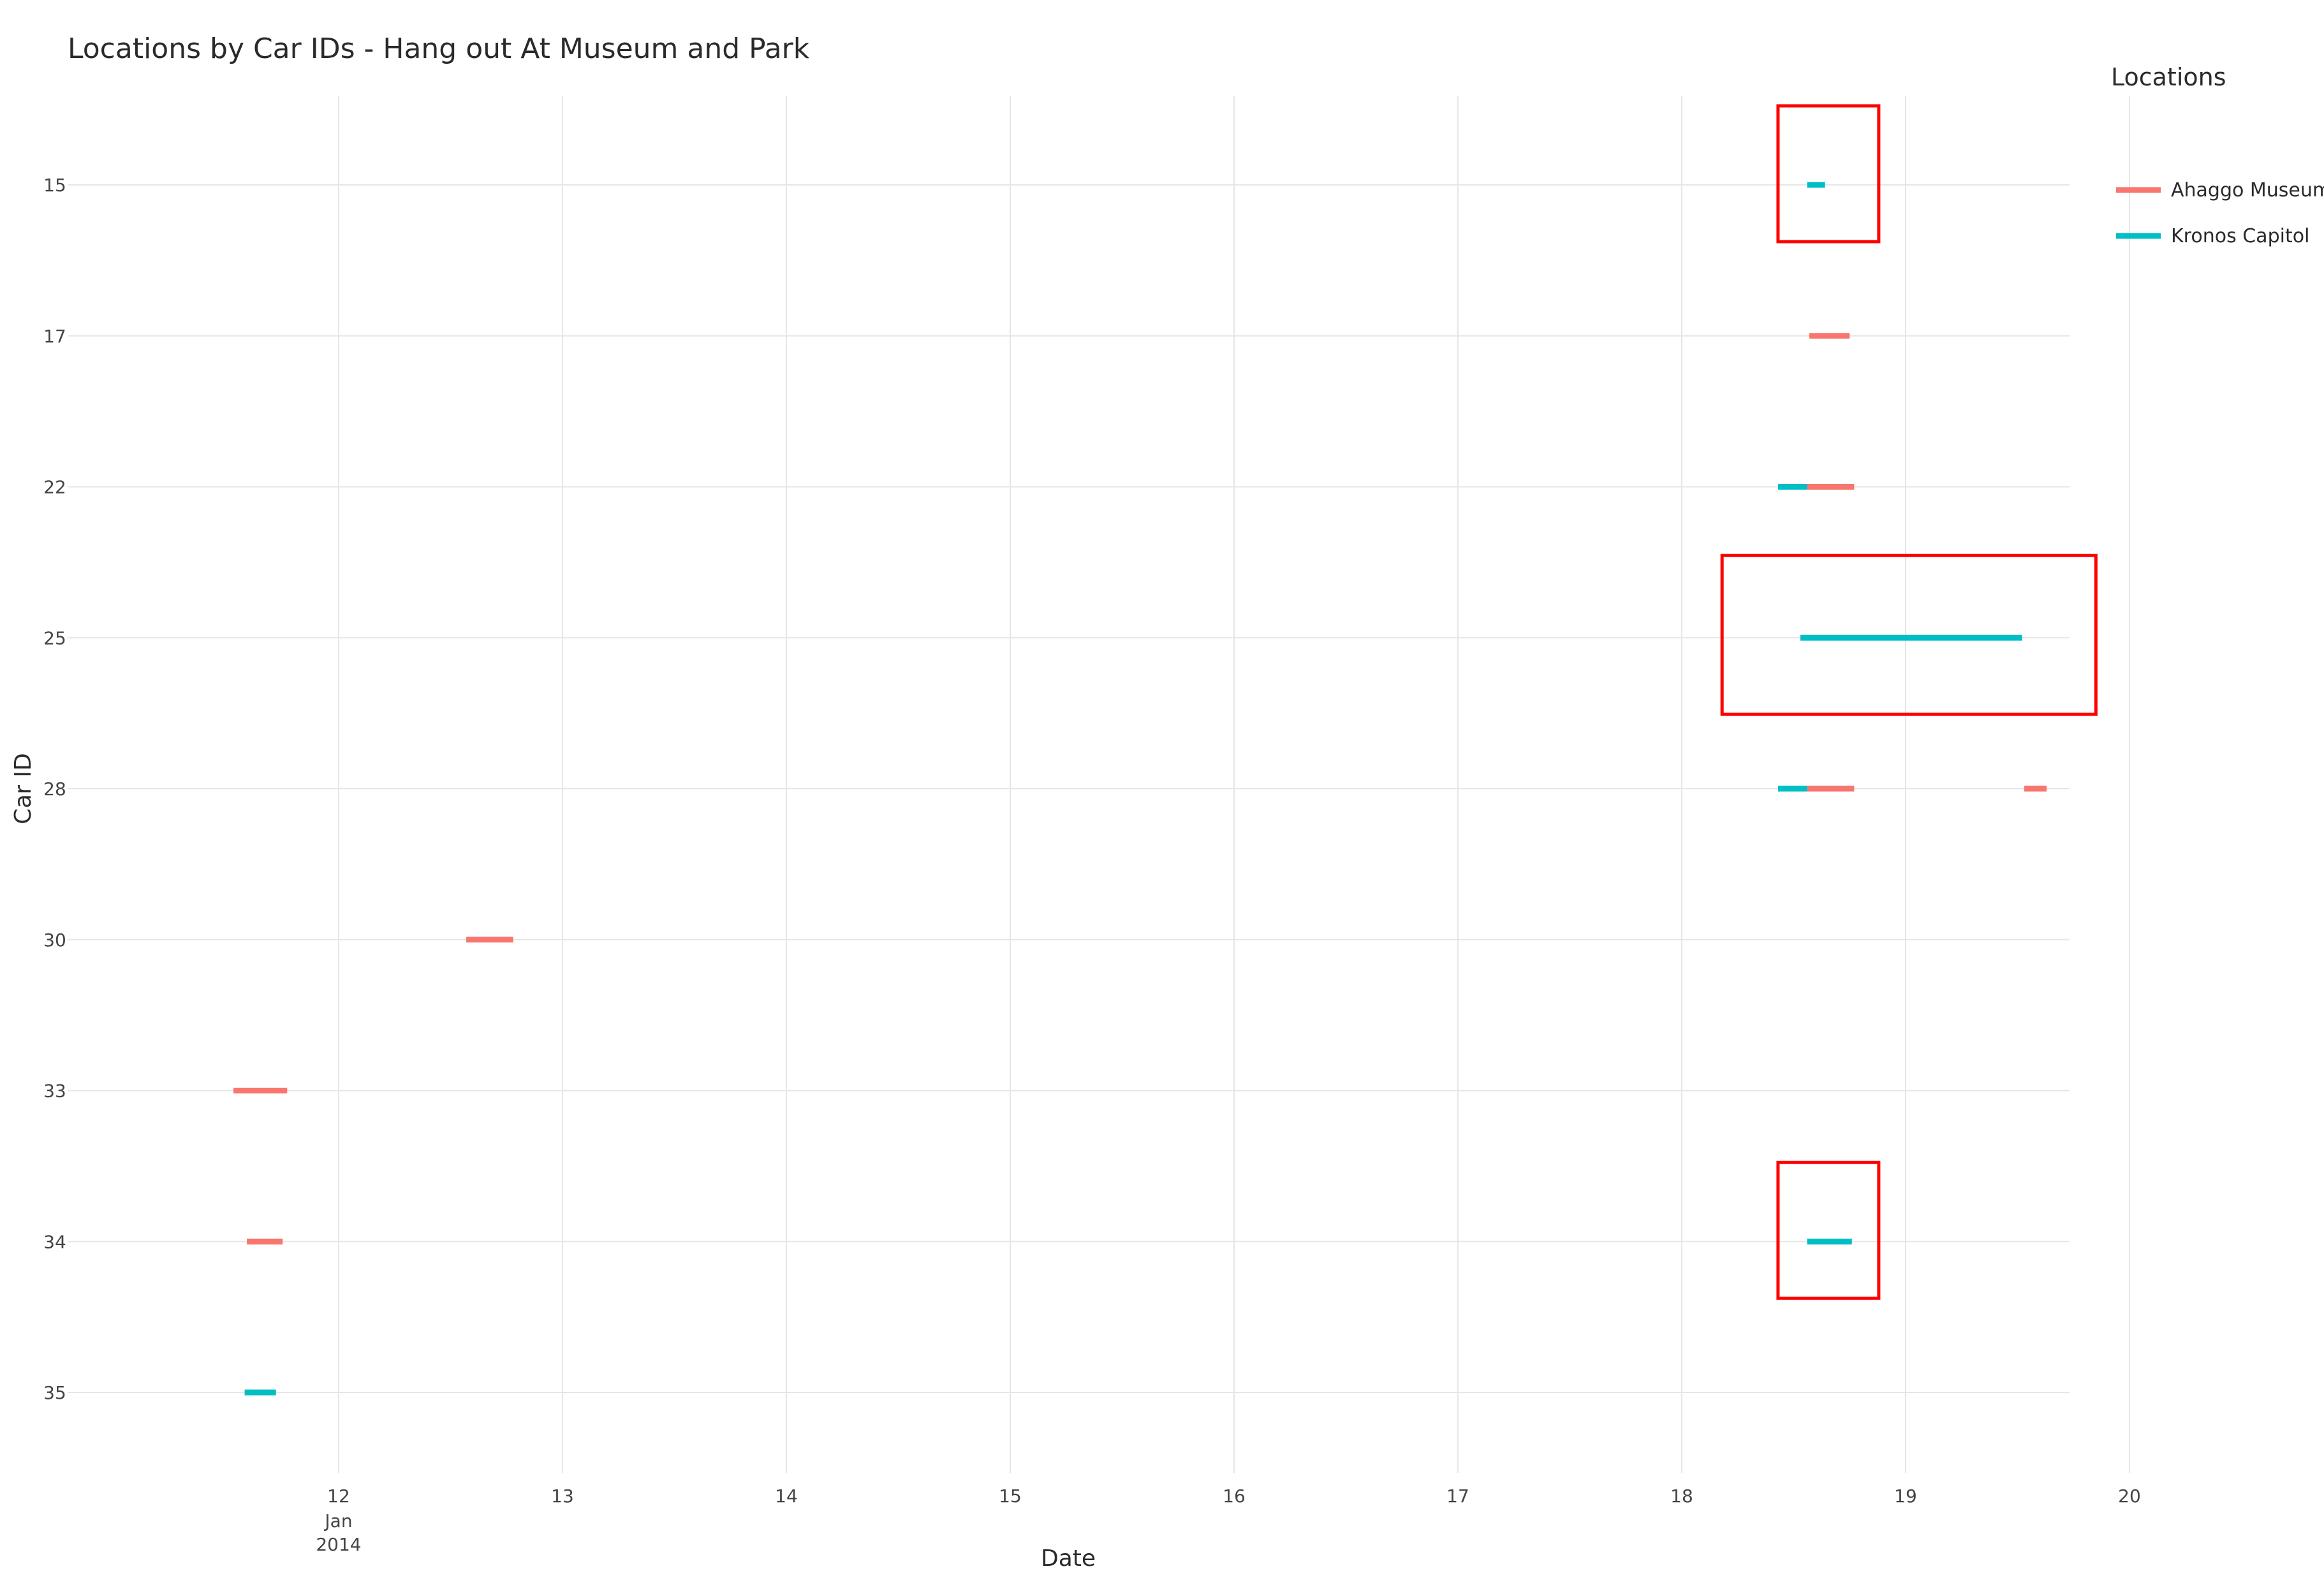 The width and height of the screenshot is (2324, 1578). I want to click on x-tick-label: 19, so click(1906, 1496).